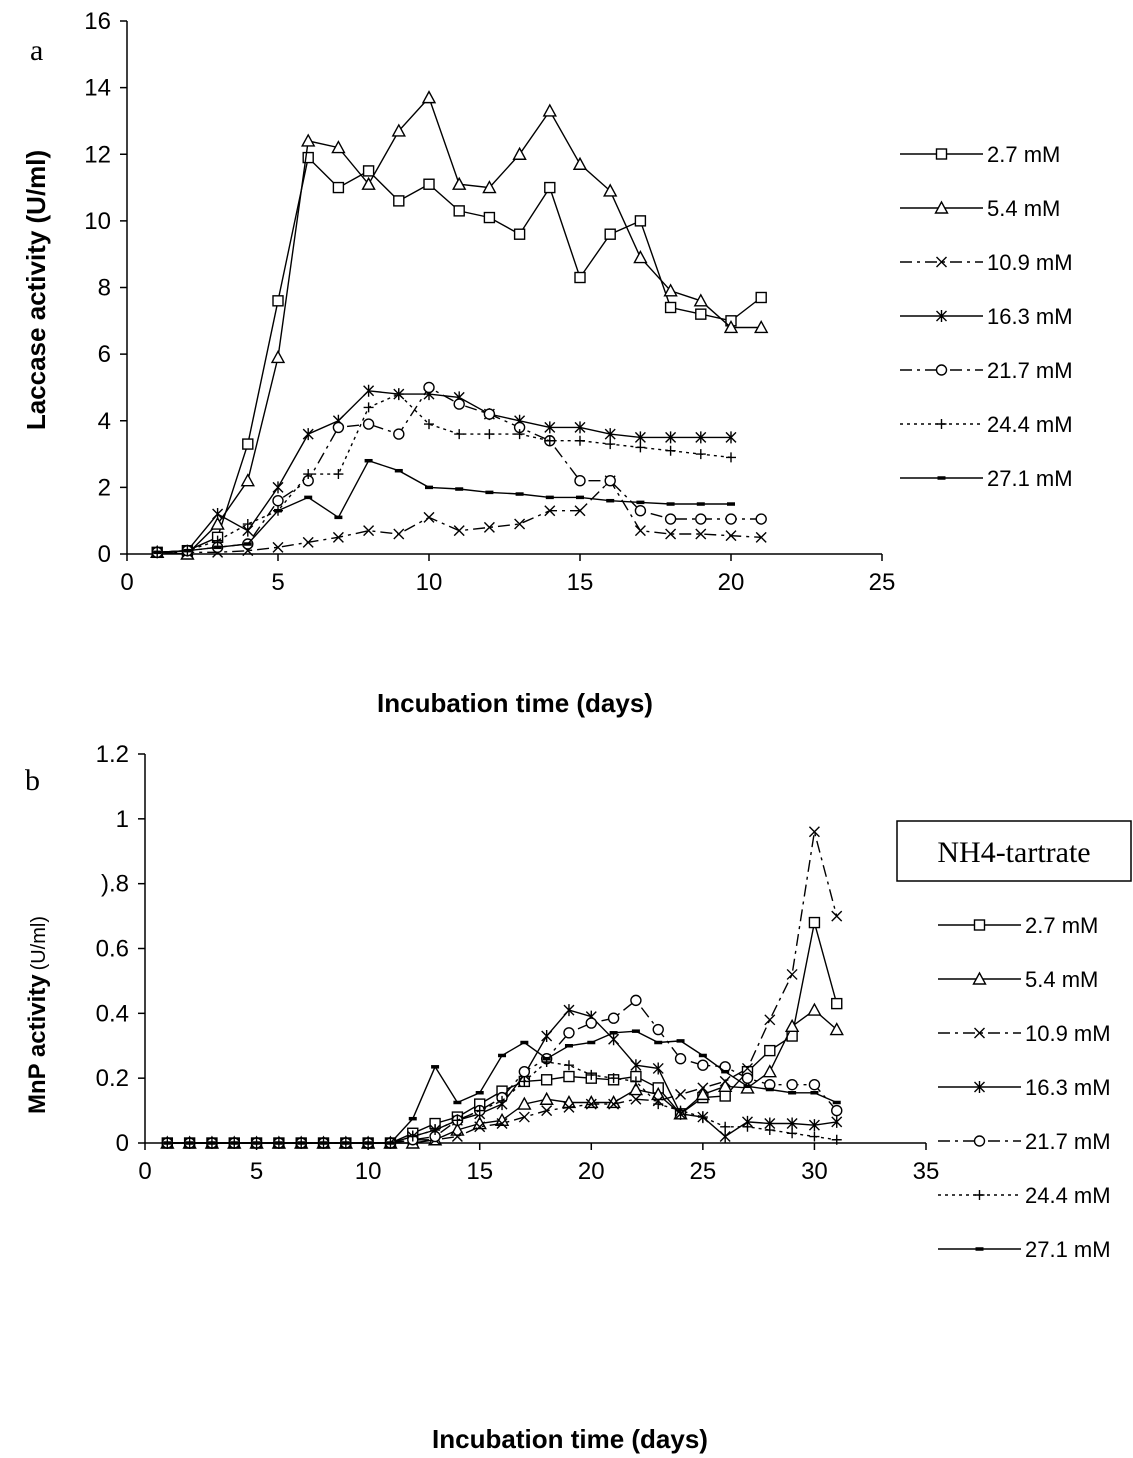 This screenshot has width=1133, height=1458. Describe the element at coordinates (515, 703) in the screenshot. I see `panel-a-x-axis-label: Incubation time (days)` at that location.